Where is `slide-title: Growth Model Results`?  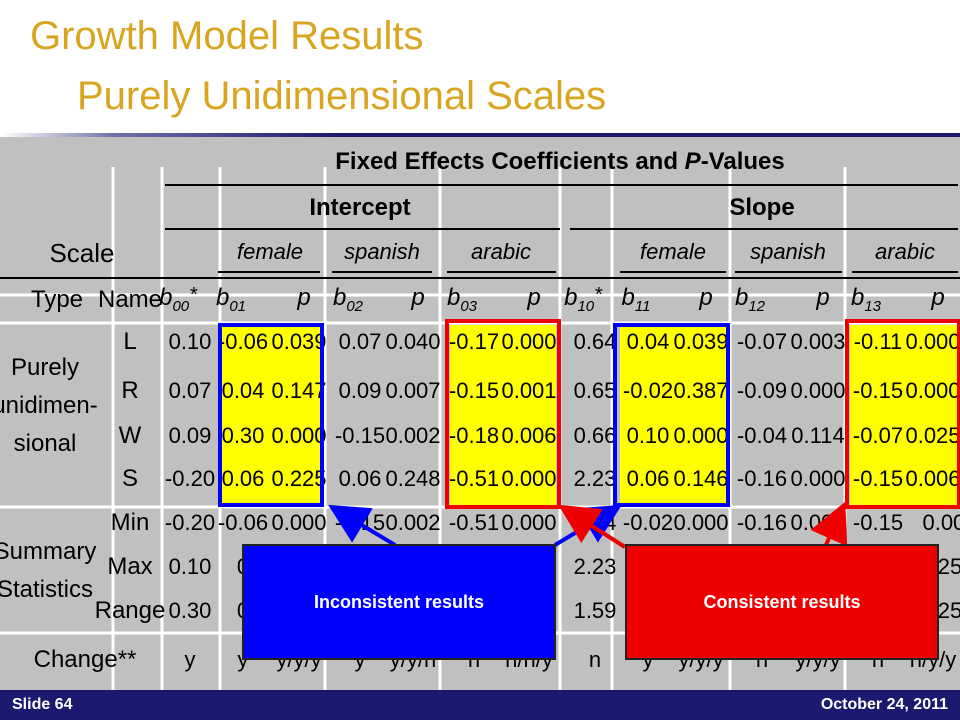
slide-title: Growth Model Results is located at coordinates (227, 36).